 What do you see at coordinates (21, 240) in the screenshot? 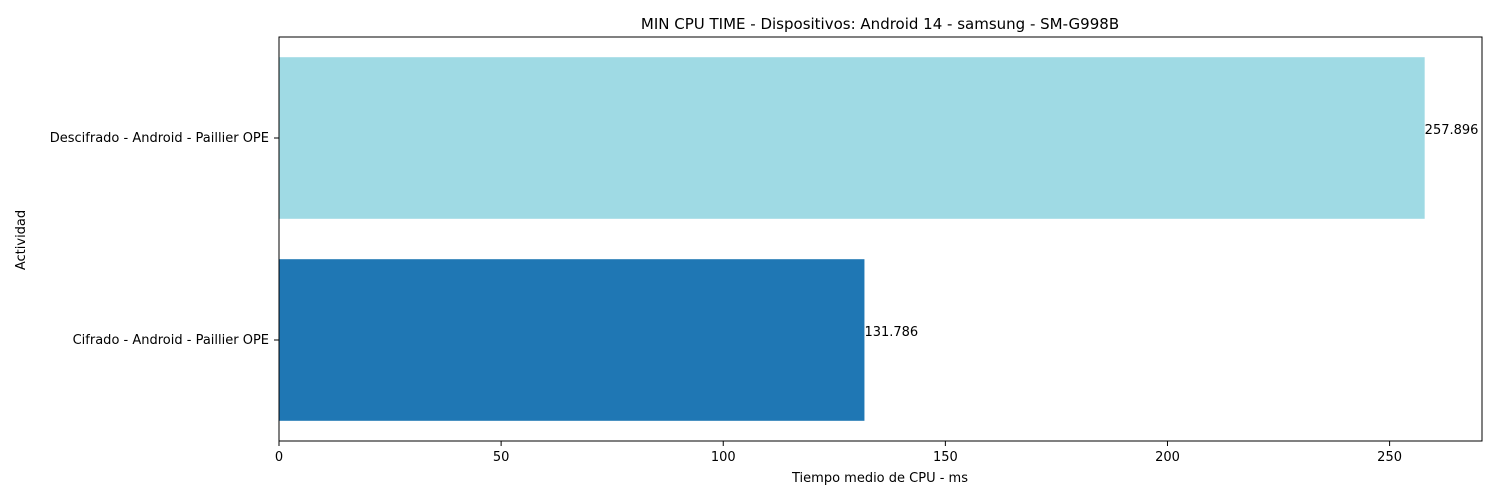
I see `y-axis-label: Actividad` at bounding box center [21, 240].